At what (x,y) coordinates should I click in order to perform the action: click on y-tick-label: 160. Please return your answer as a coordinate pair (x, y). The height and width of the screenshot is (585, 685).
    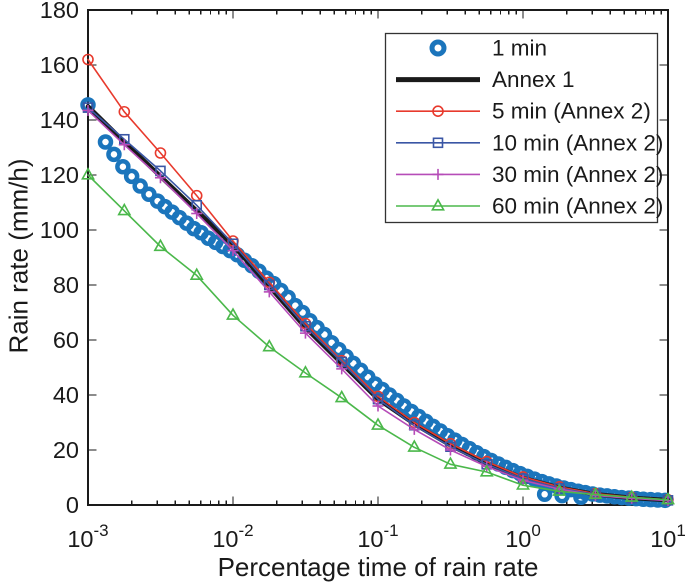
    Looking at the image, I should click on (59, 65).